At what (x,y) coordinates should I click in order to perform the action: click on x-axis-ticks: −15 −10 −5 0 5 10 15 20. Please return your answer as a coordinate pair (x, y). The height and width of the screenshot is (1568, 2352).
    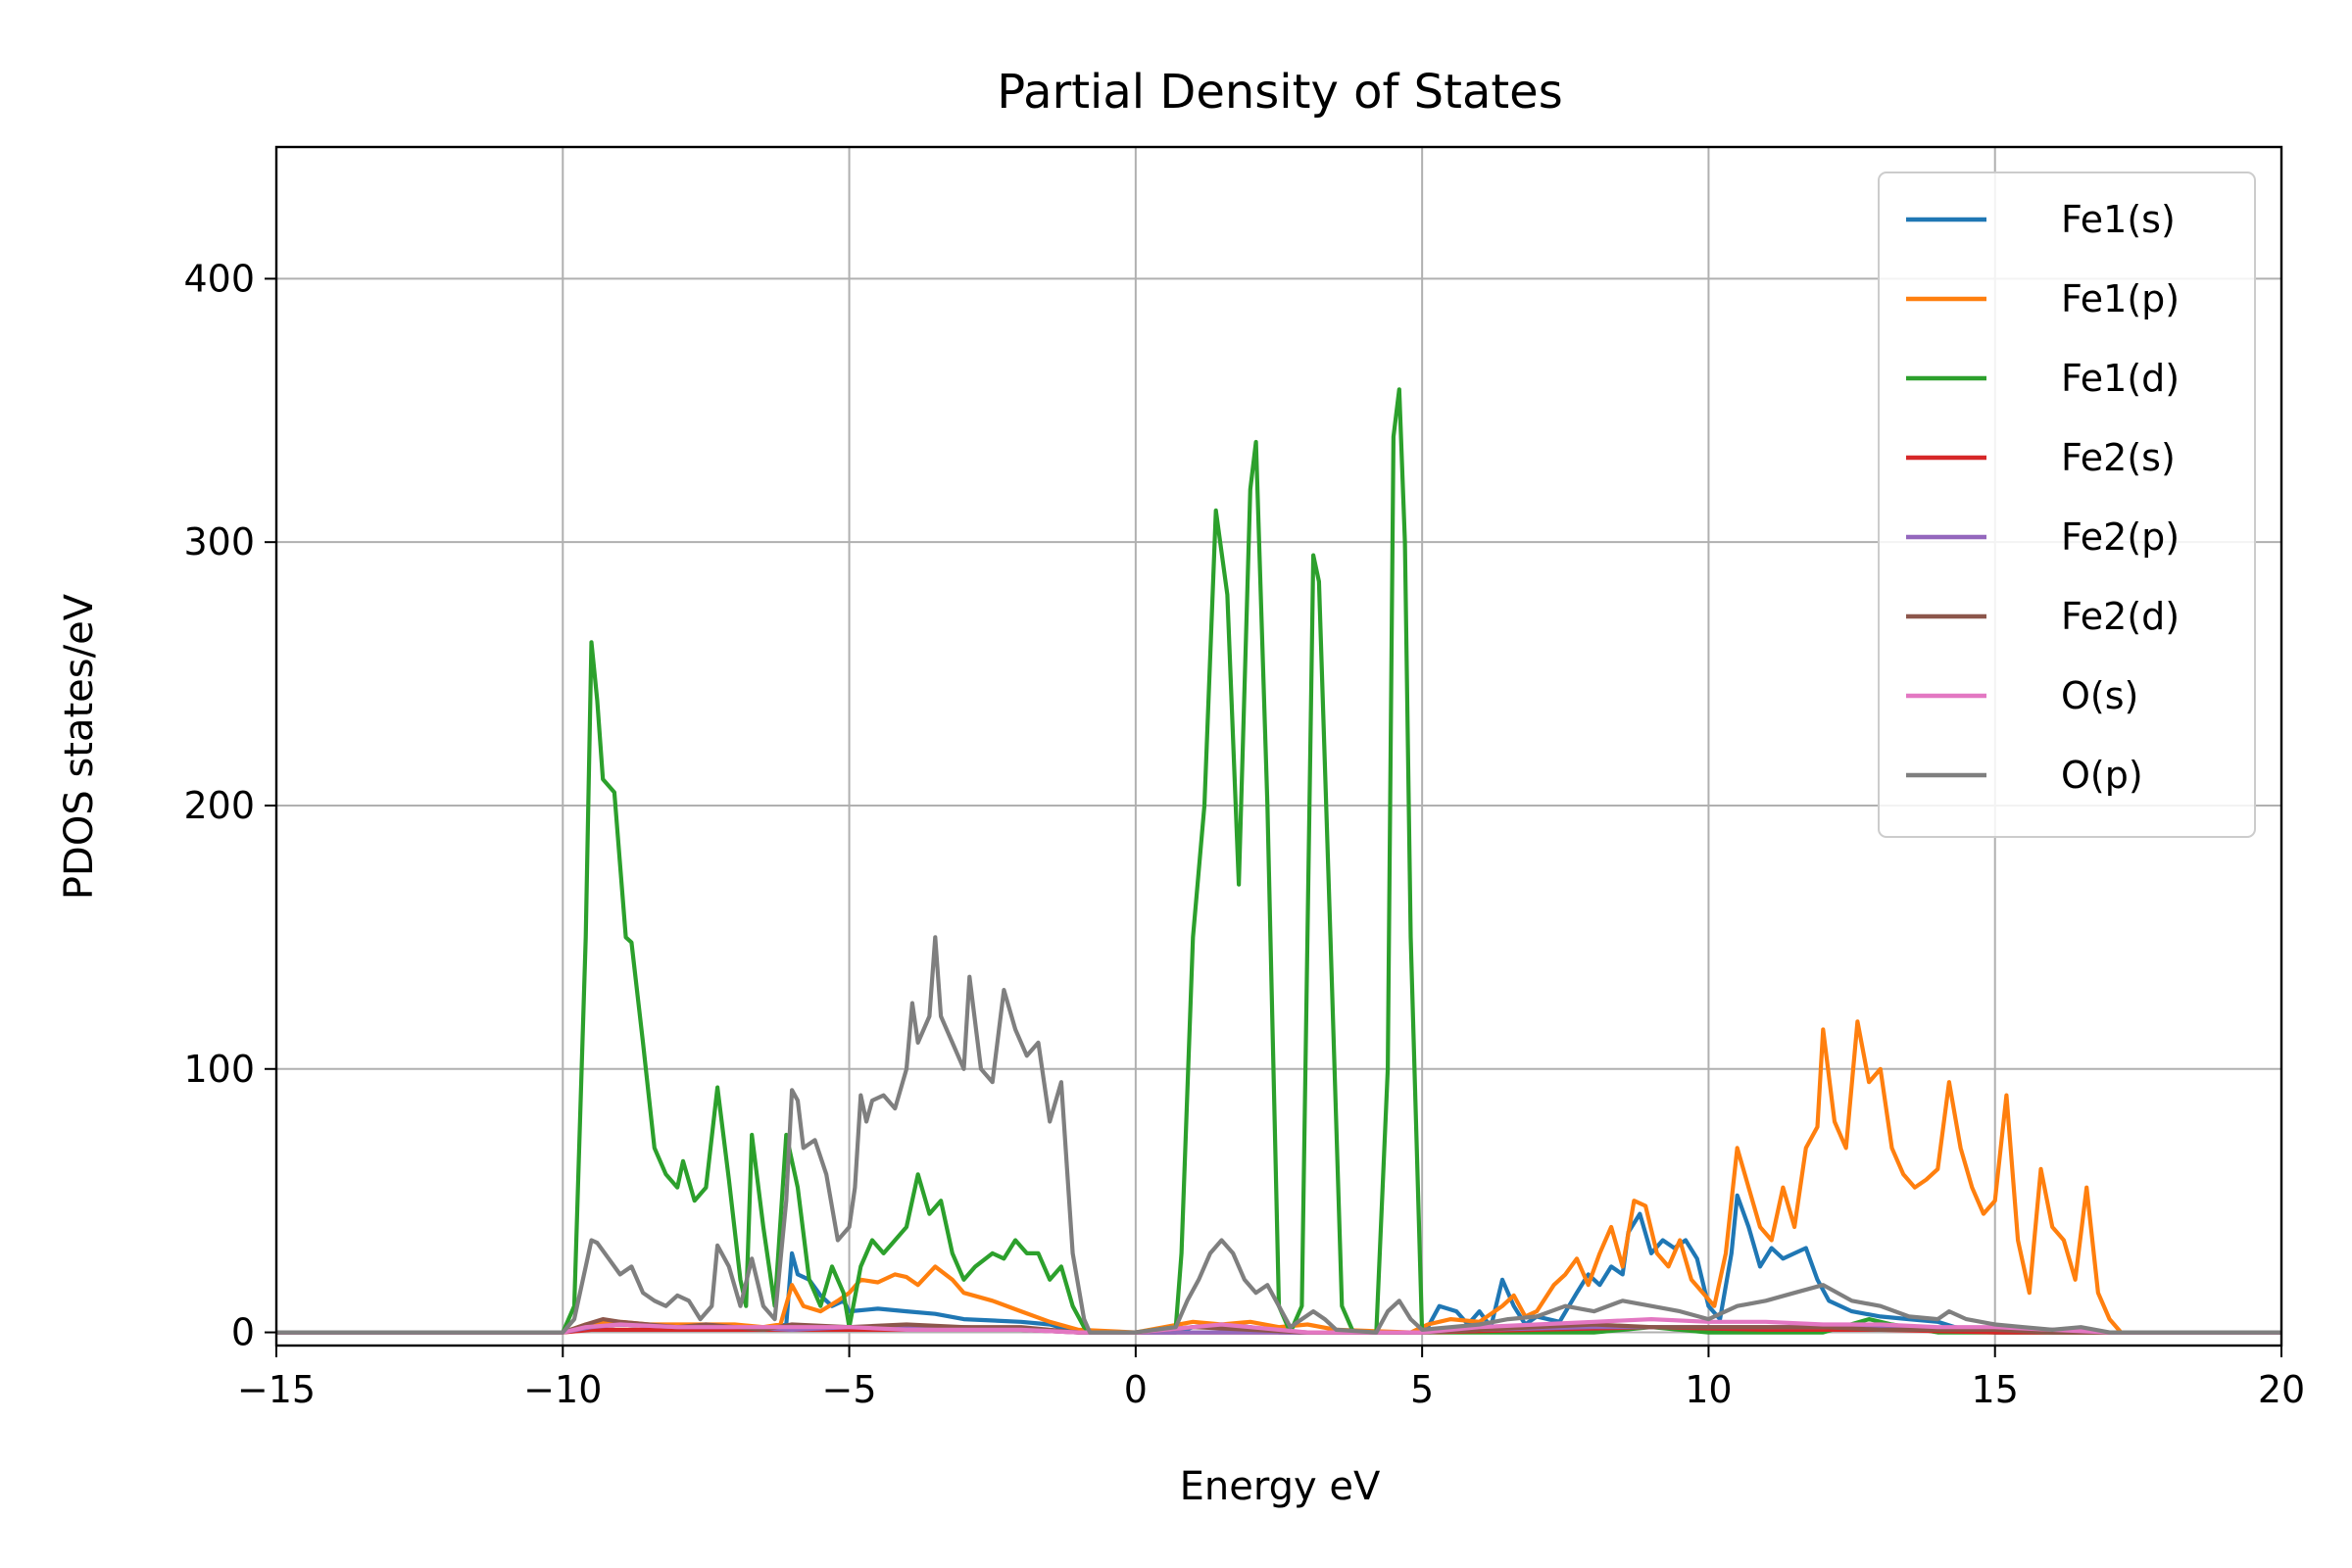
    Looking at the image, I should click on (1271, 1378).